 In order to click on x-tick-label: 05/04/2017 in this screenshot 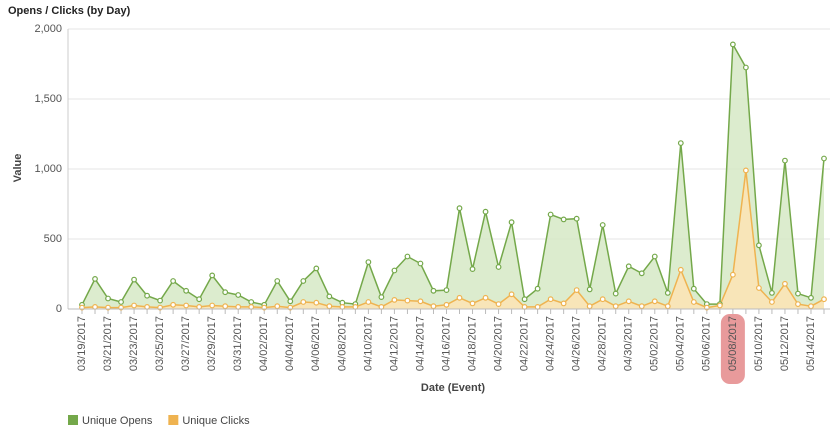, I will do `click(681, 343)`.